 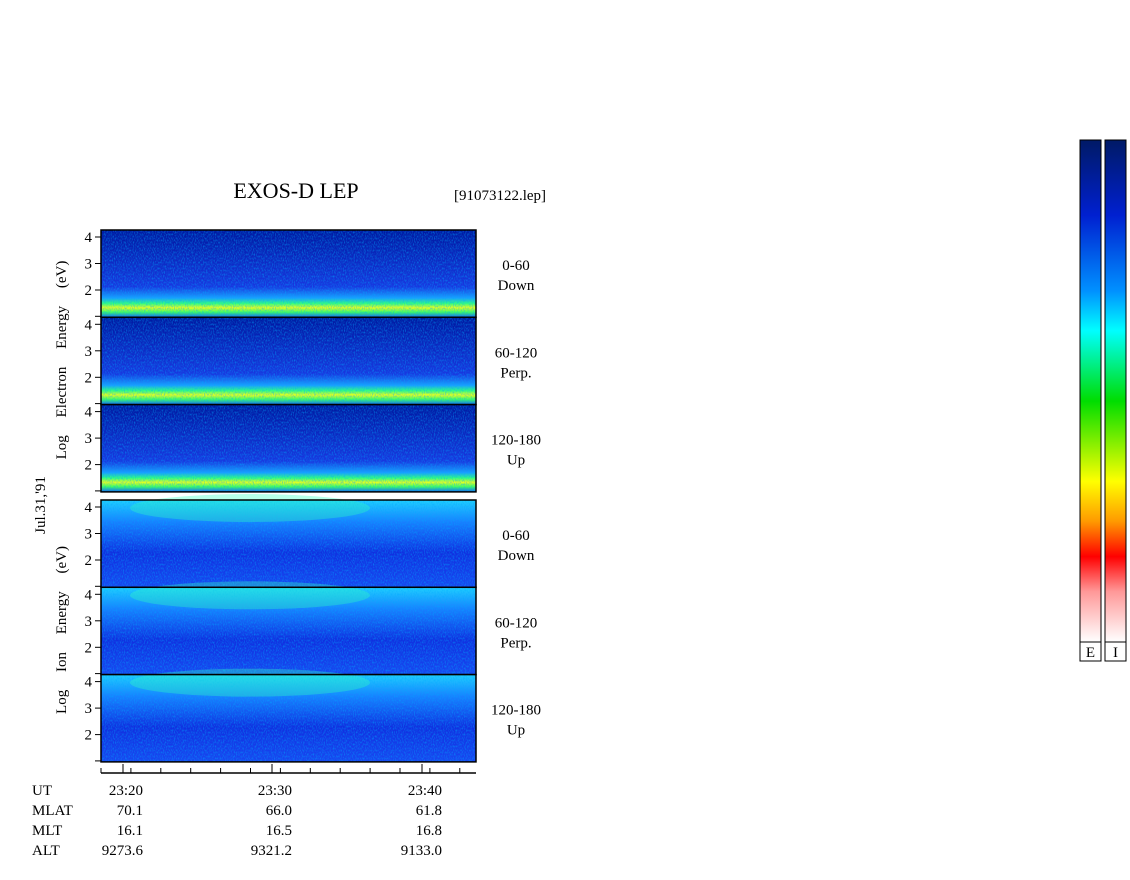 I want to click on row-value: 66.0, so click(x=279, y=811).